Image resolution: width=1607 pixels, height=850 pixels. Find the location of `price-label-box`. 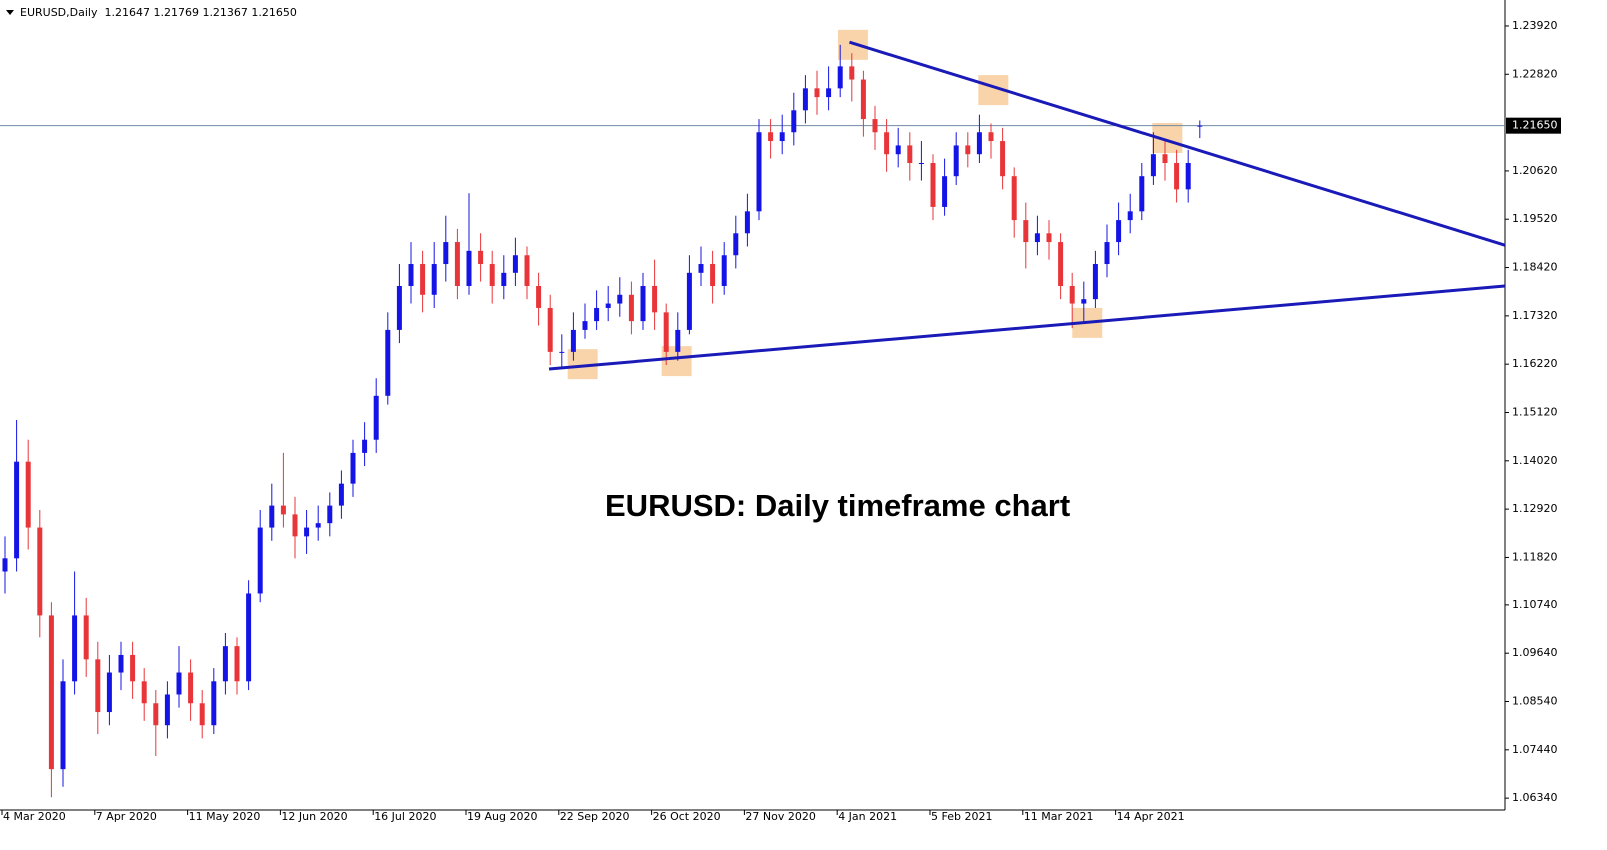

price-label-box is located at coordinates (1533, 125).